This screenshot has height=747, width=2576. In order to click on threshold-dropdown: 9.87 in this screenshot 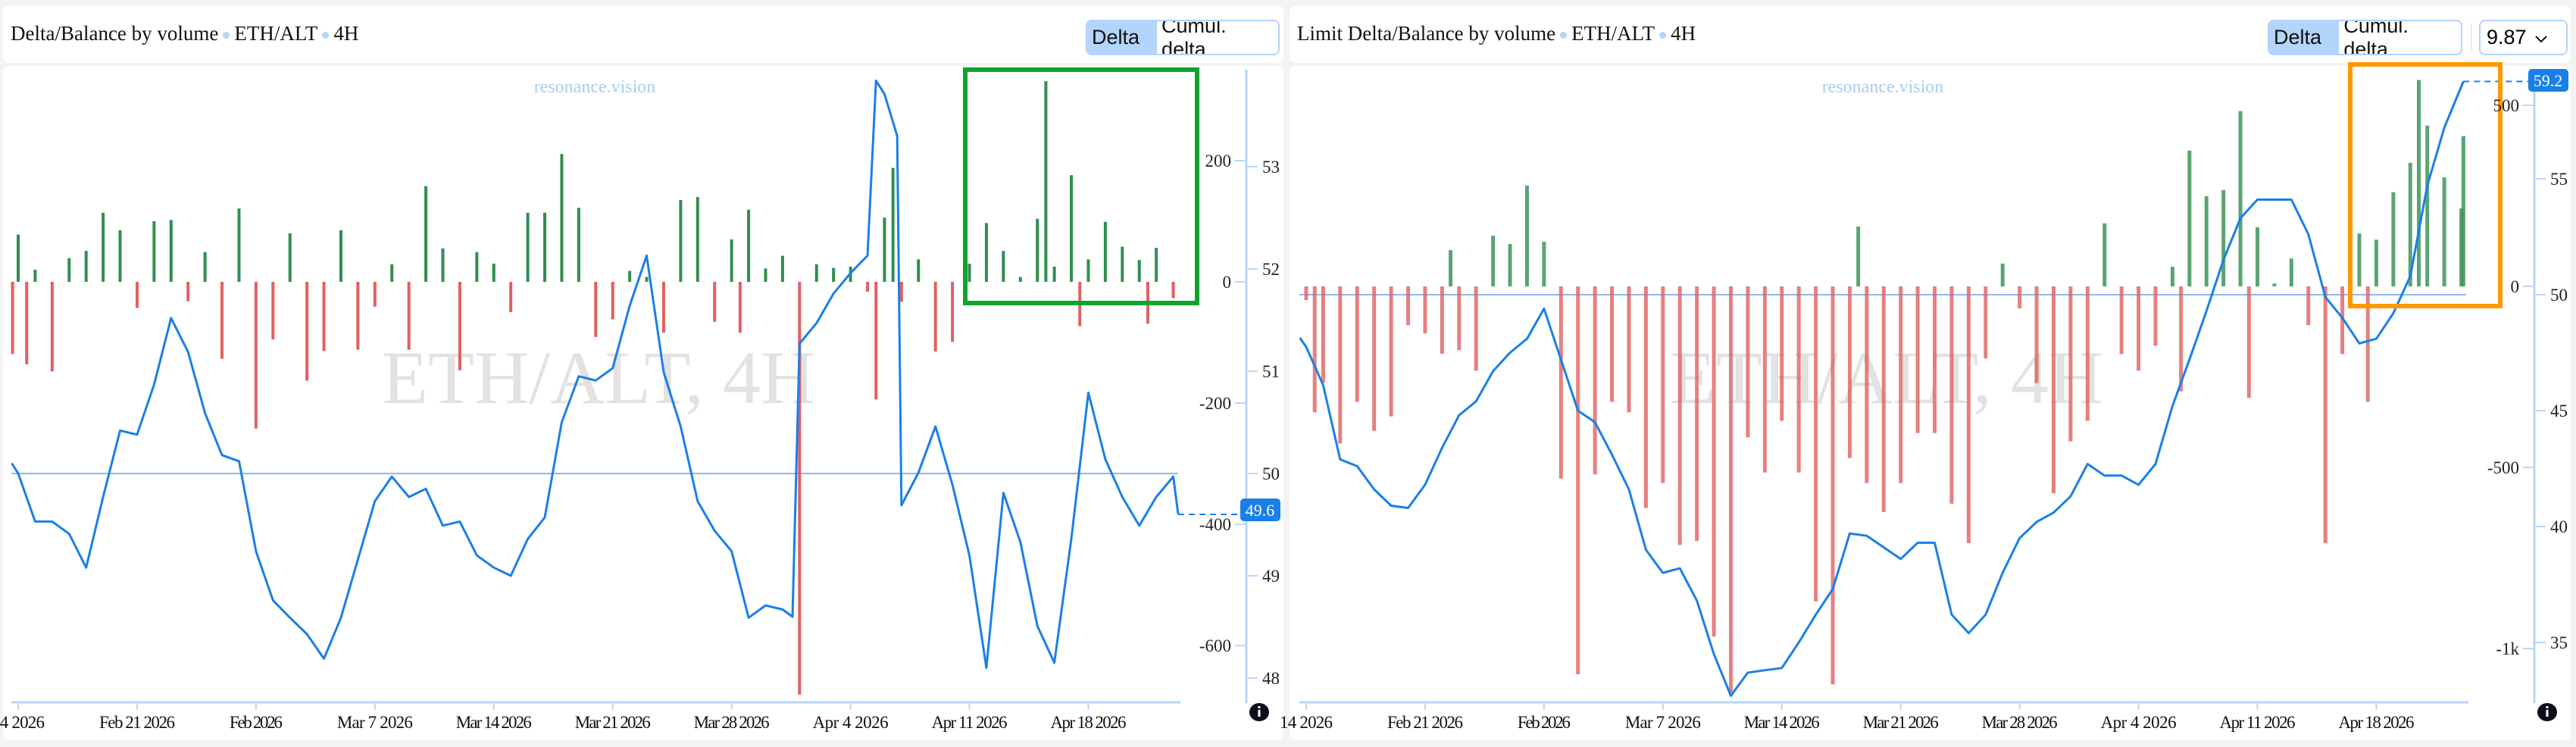, I will do `click(2523, 37)`.